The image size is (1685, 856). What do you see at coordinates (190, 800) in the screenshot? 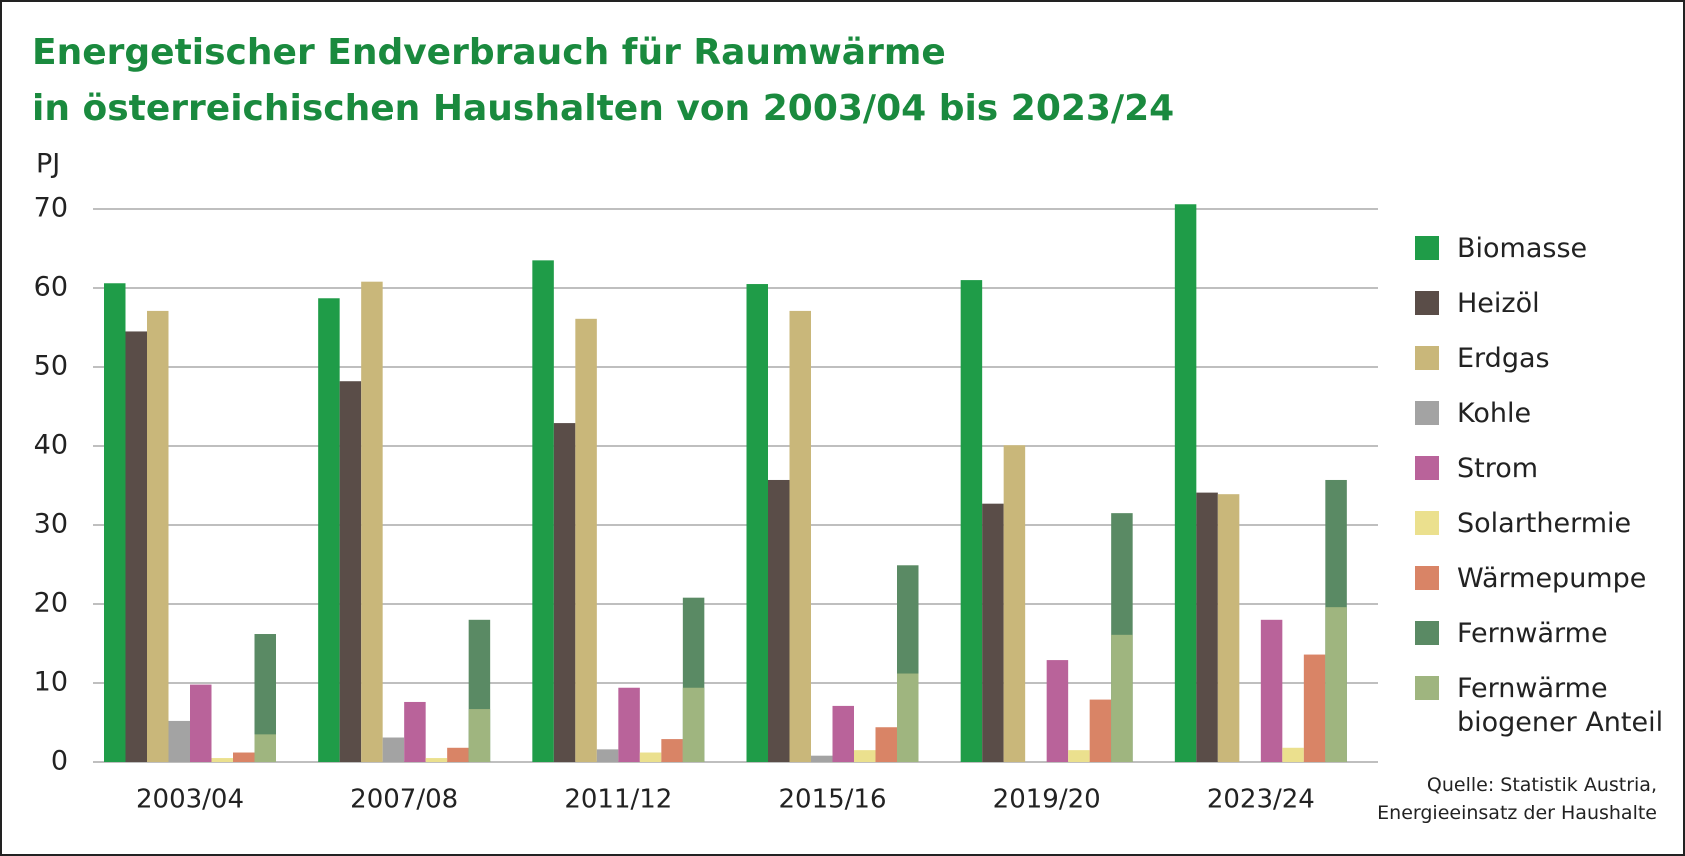
I see `x-tick-label: 2003/04` at bounding box center [190, 800].